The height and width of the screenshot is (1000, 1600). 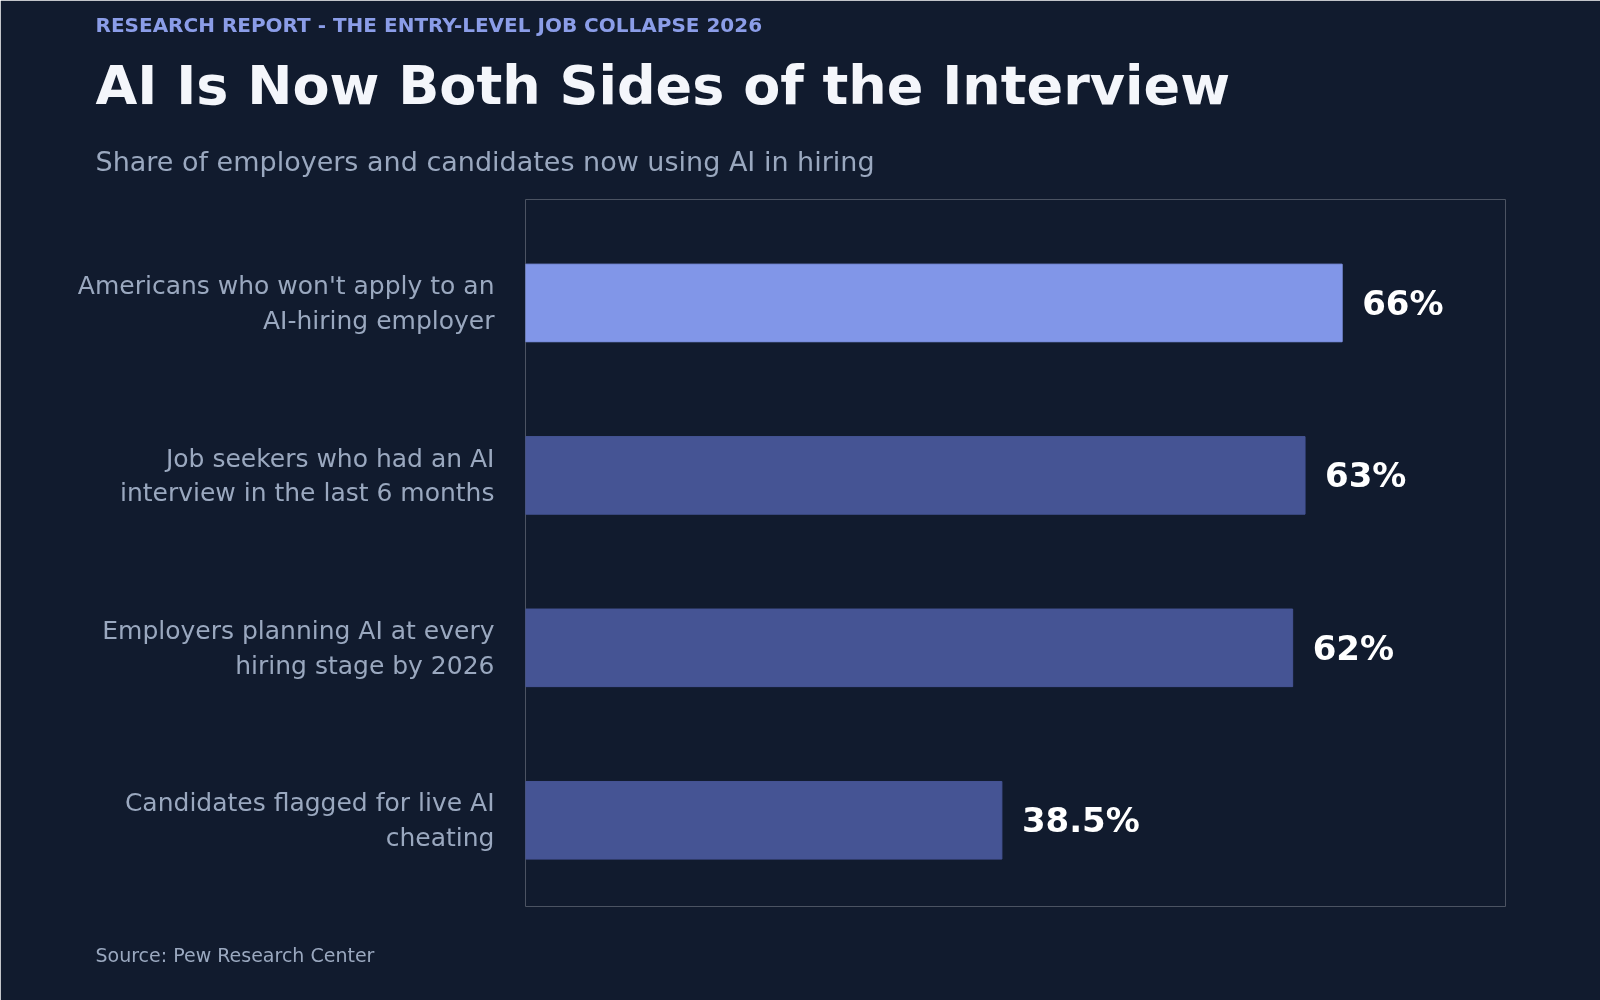 I want to click on chart-title: AI Is Now Both Sides of the Interview, so click(x=663, y=85).